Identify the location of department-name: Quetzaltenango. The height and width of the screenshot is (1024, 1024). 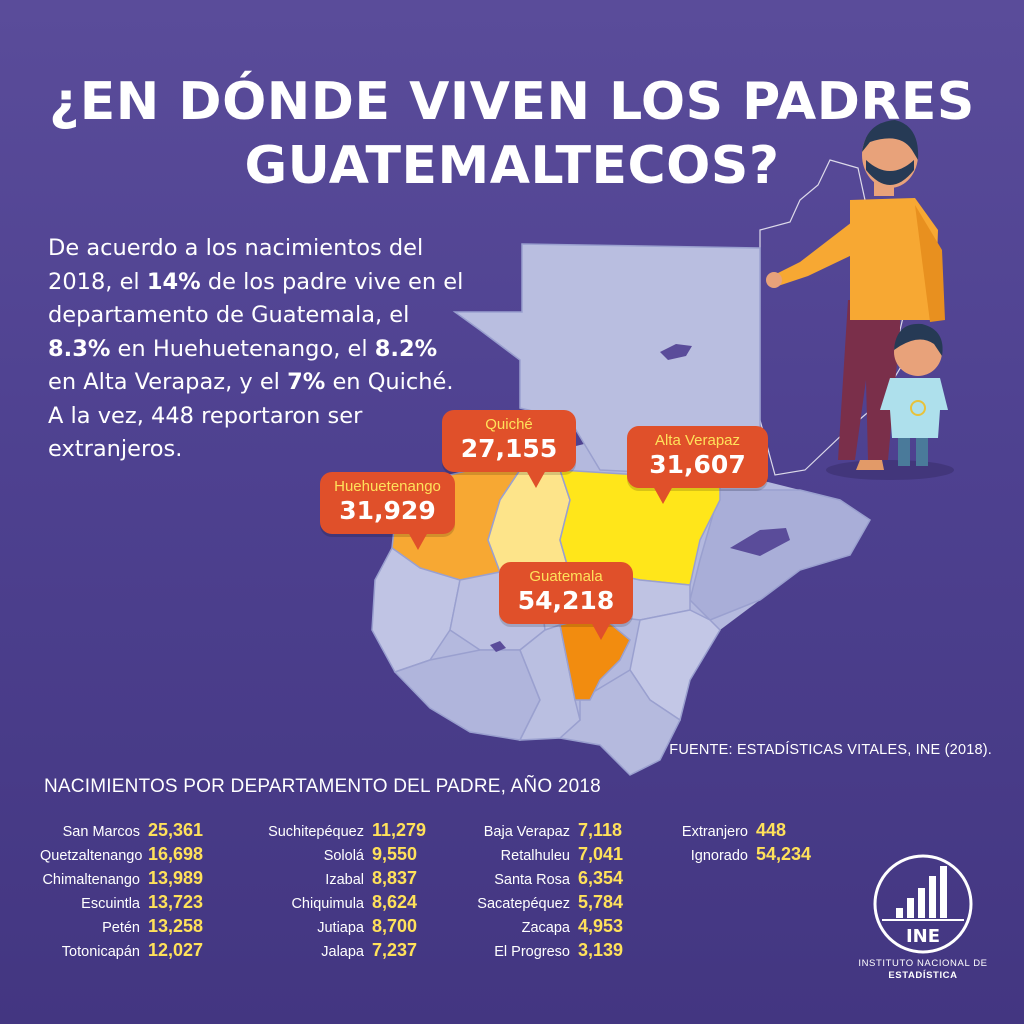
(91, 856).